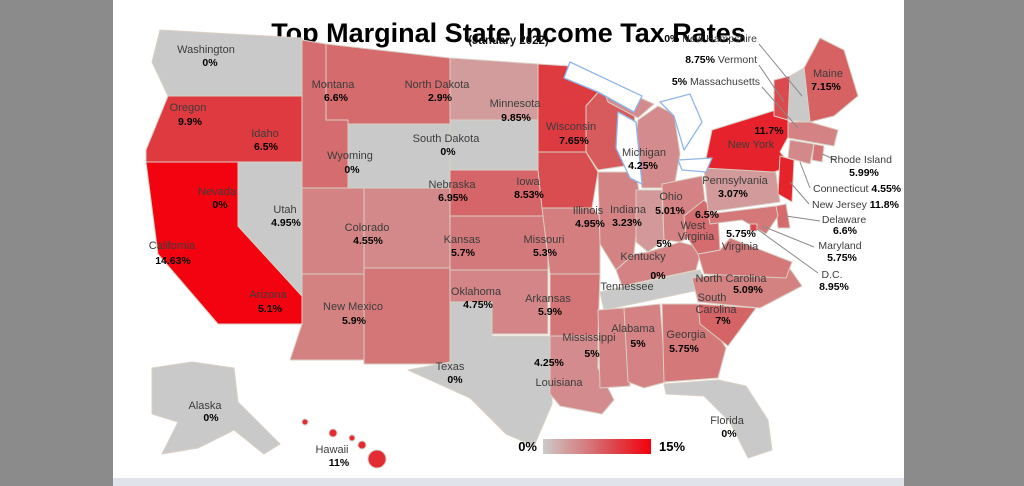 Image resolution: width=1024 pixels, height=486 pixels. What do you see at coordinates (448, 152) in the screenshot?
I see `state-rate-label-south-dakota: 0%` at bounding box center [448, 152].